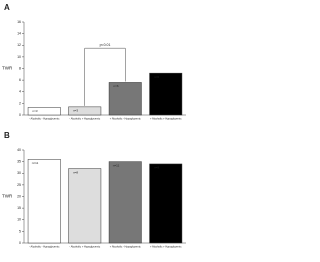 This screenshot has width=320, height=262. What do you see at coordinates (7, 7) in the screenshot?
I see `panel-label: A` at bounding box center [7, 7].